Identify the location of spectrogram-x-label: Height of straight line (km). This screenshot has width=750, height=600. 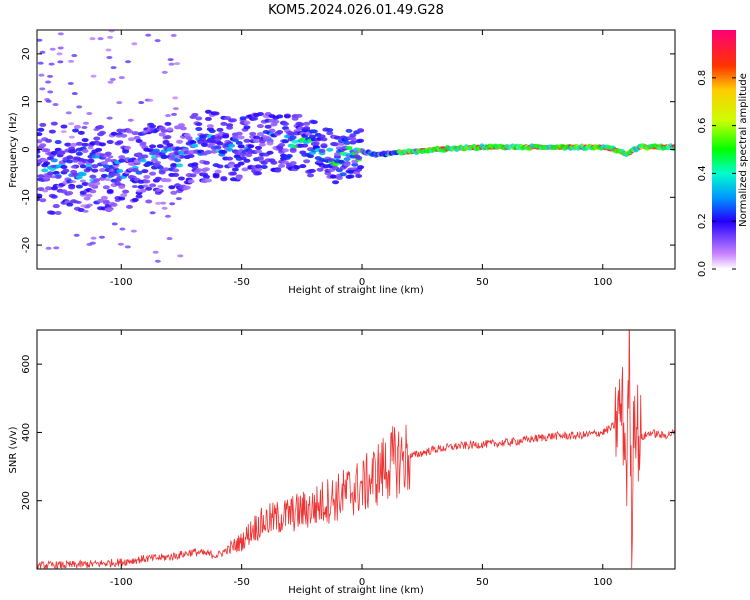
(356, 290).